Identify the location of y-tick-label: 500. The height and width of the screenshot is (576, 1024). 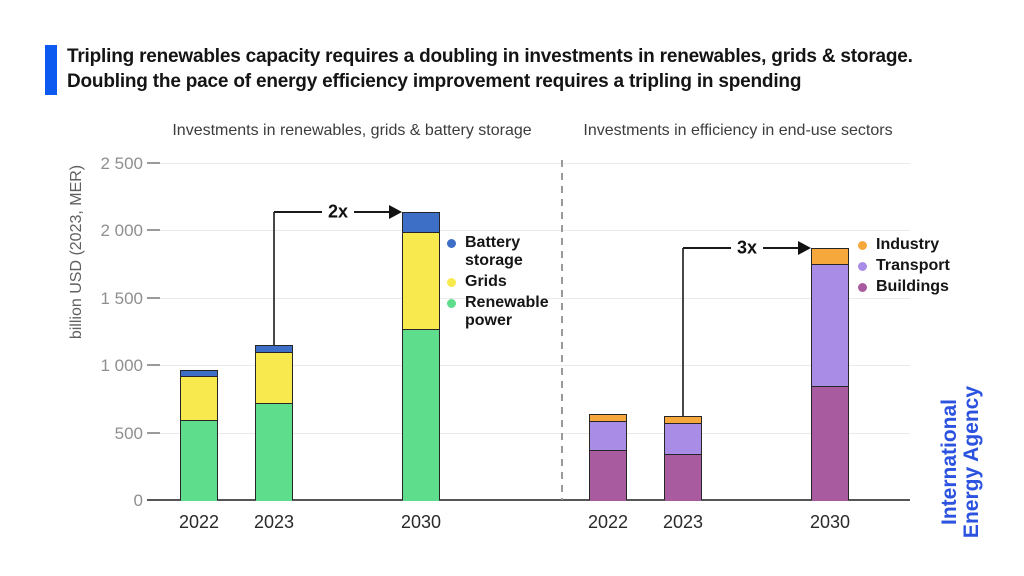
(128, 433).